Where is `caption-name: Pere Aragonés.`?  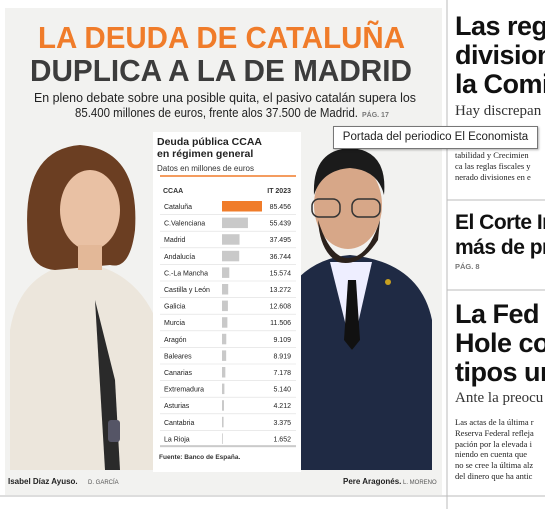 caption-name: Pere Aragonés. is located at coordinates (372, 481).